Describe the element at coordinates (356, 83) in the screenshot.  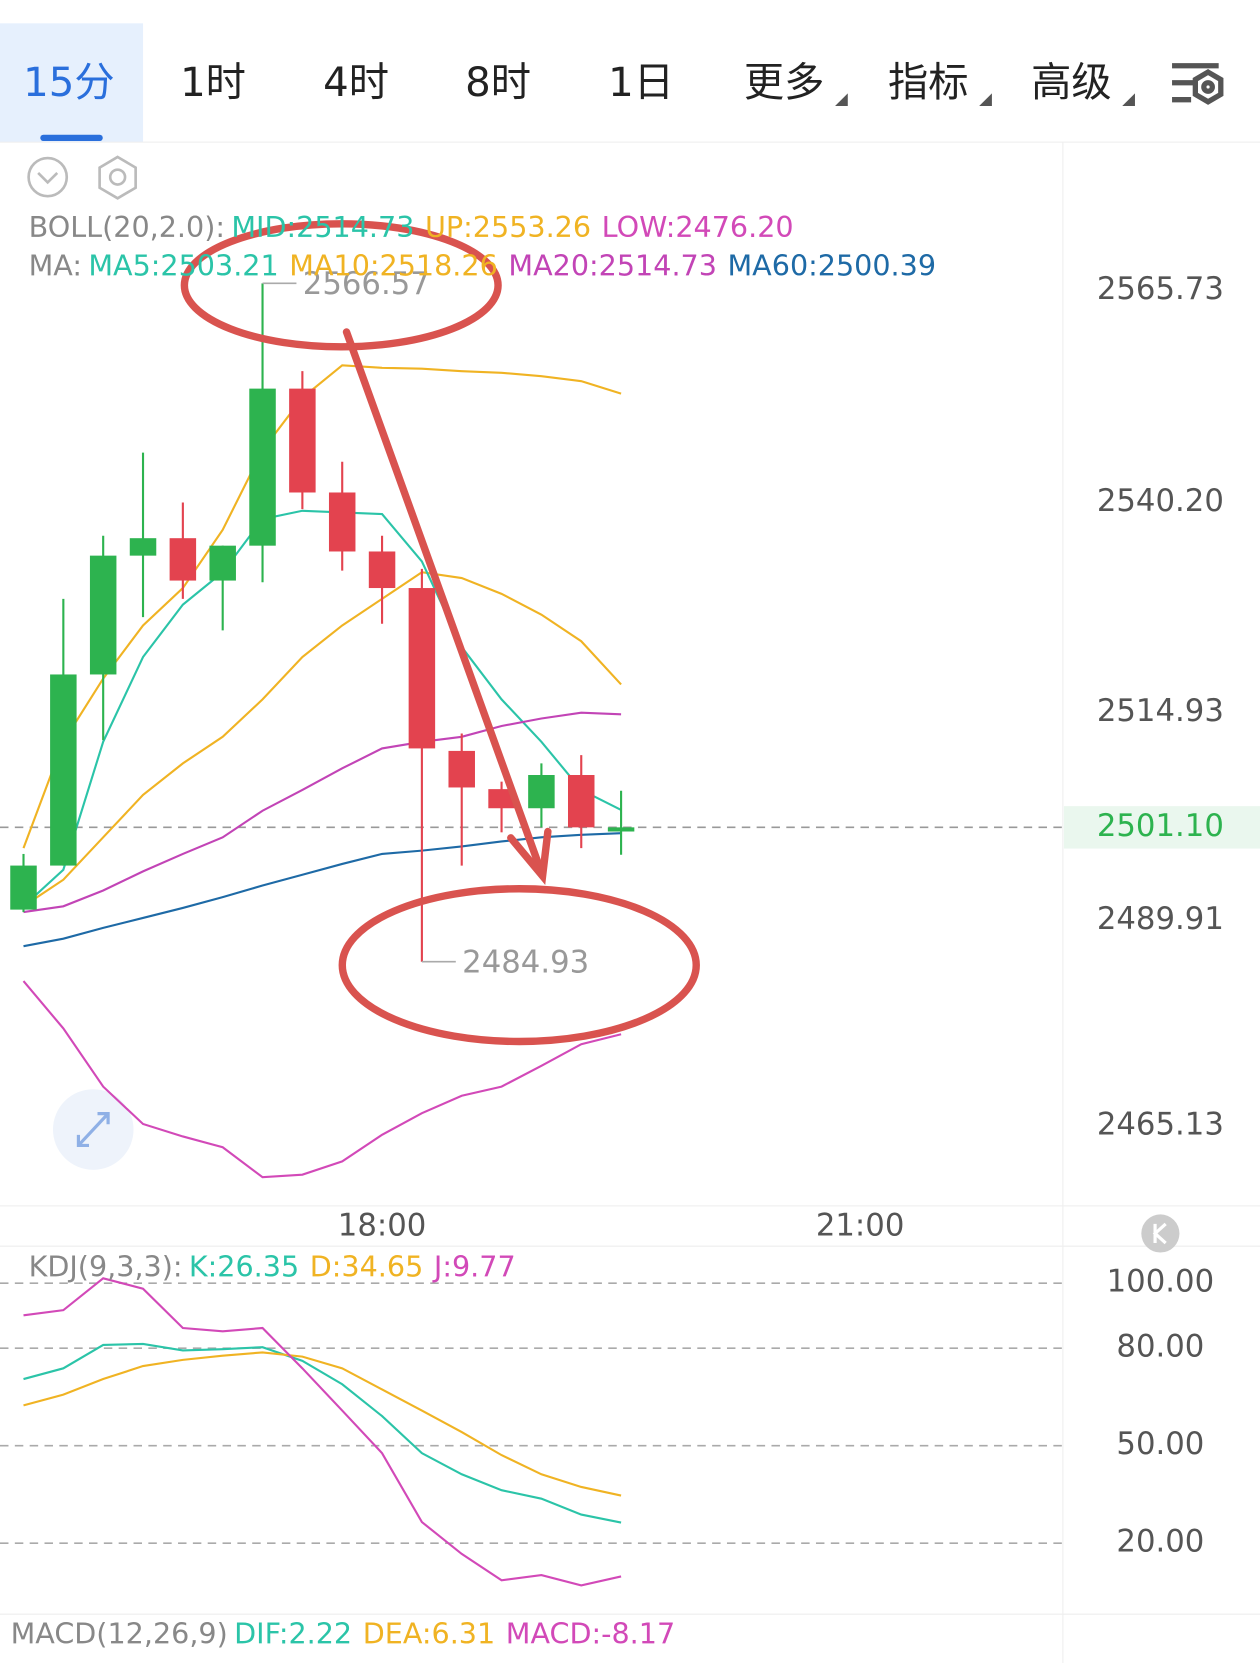
I see `tab: 4时` at that location.